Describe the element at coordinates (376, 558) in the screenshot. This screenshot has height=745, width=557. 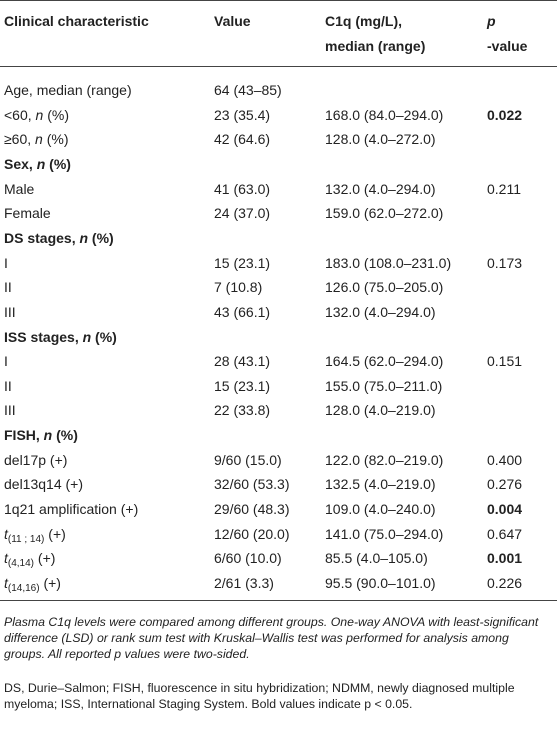
I see `c1q-cell: 85.5 (4.0–105.0)` at that location.